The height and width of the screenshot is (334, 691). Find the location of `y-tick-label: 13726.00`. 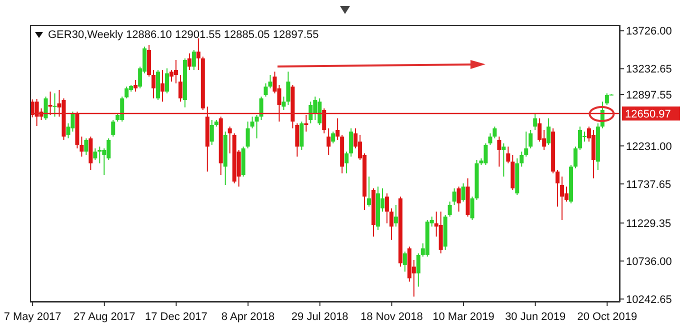

y-tick-label: 13726.00 is located at coordinates (649, 32).